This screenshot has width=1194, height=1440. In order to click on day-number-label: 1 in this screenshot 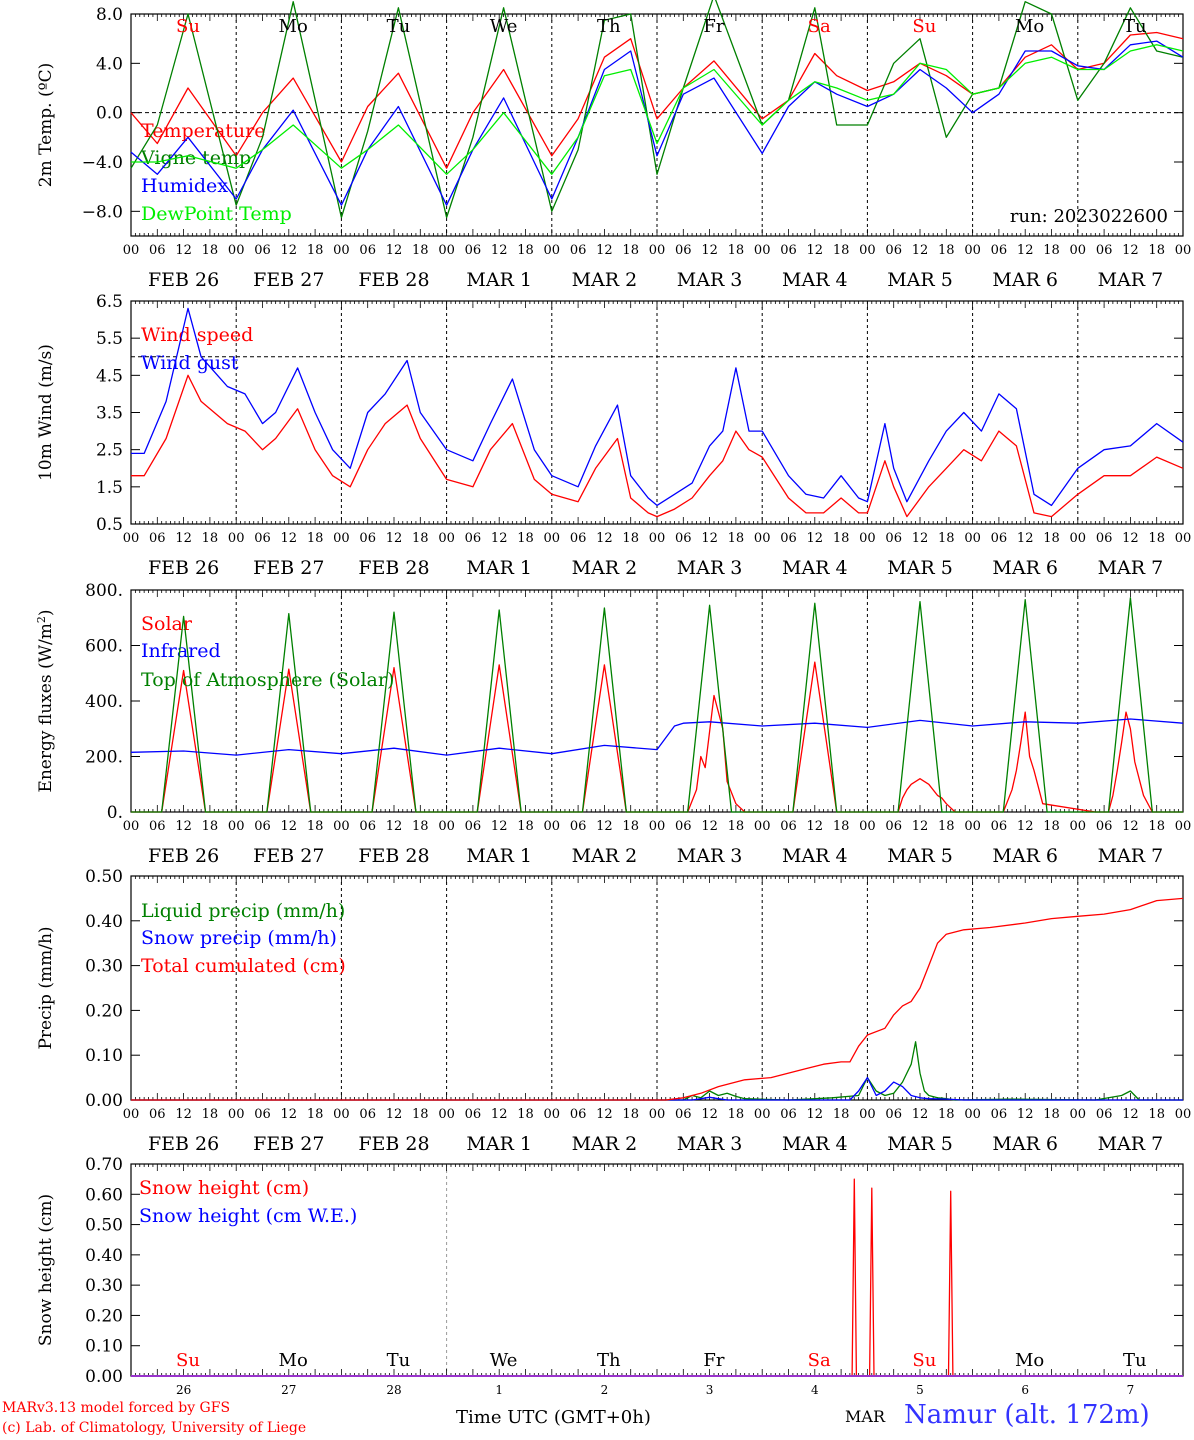, I will do `click(499, 1390)`.